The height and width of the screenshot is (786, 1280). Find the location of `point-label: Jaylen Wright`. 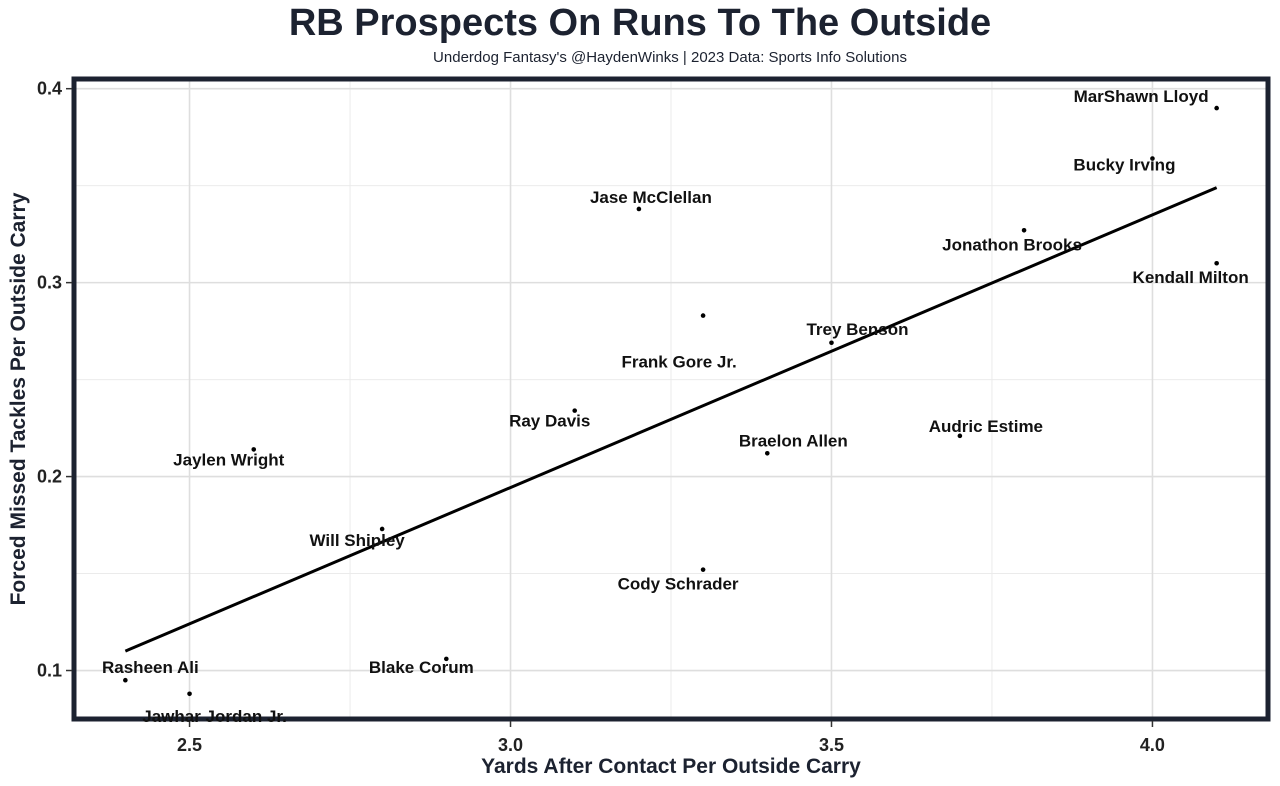

point-label: Jaylen Wright is located at coordinates (228, 459).